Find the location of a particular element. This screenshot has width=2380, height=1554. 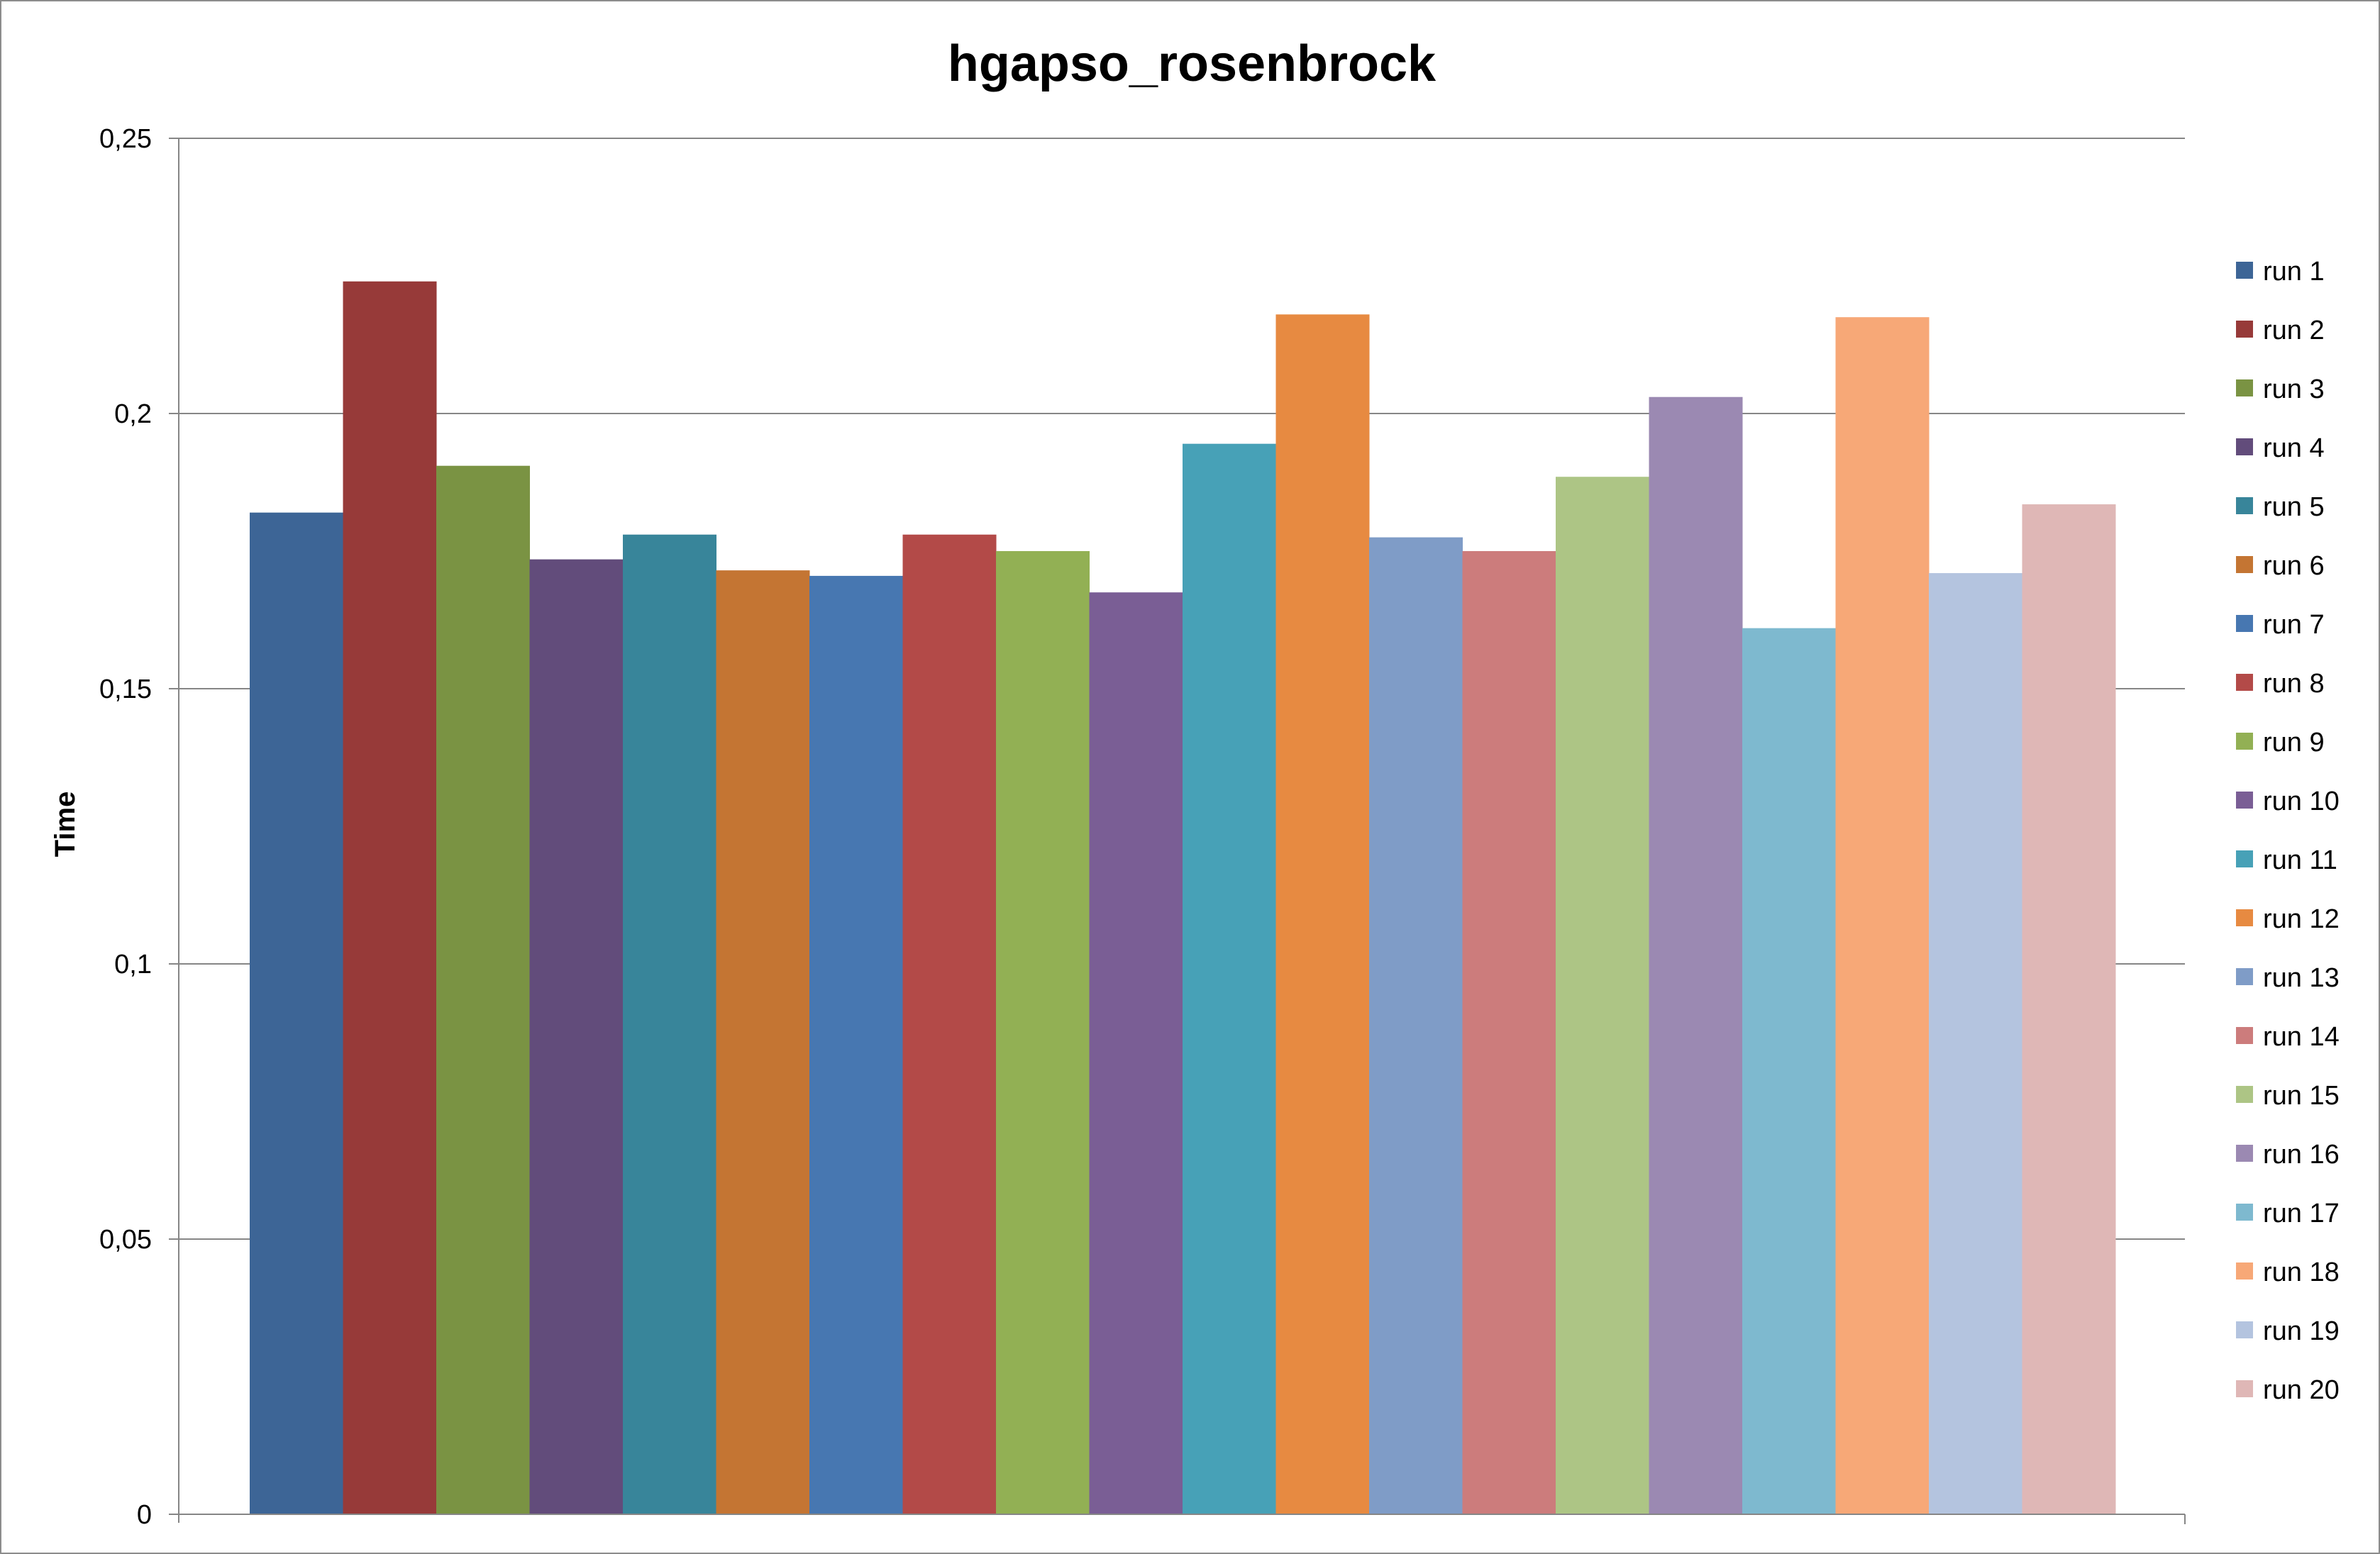

legend-label: run 13 is located at coordinates (2302, 978).